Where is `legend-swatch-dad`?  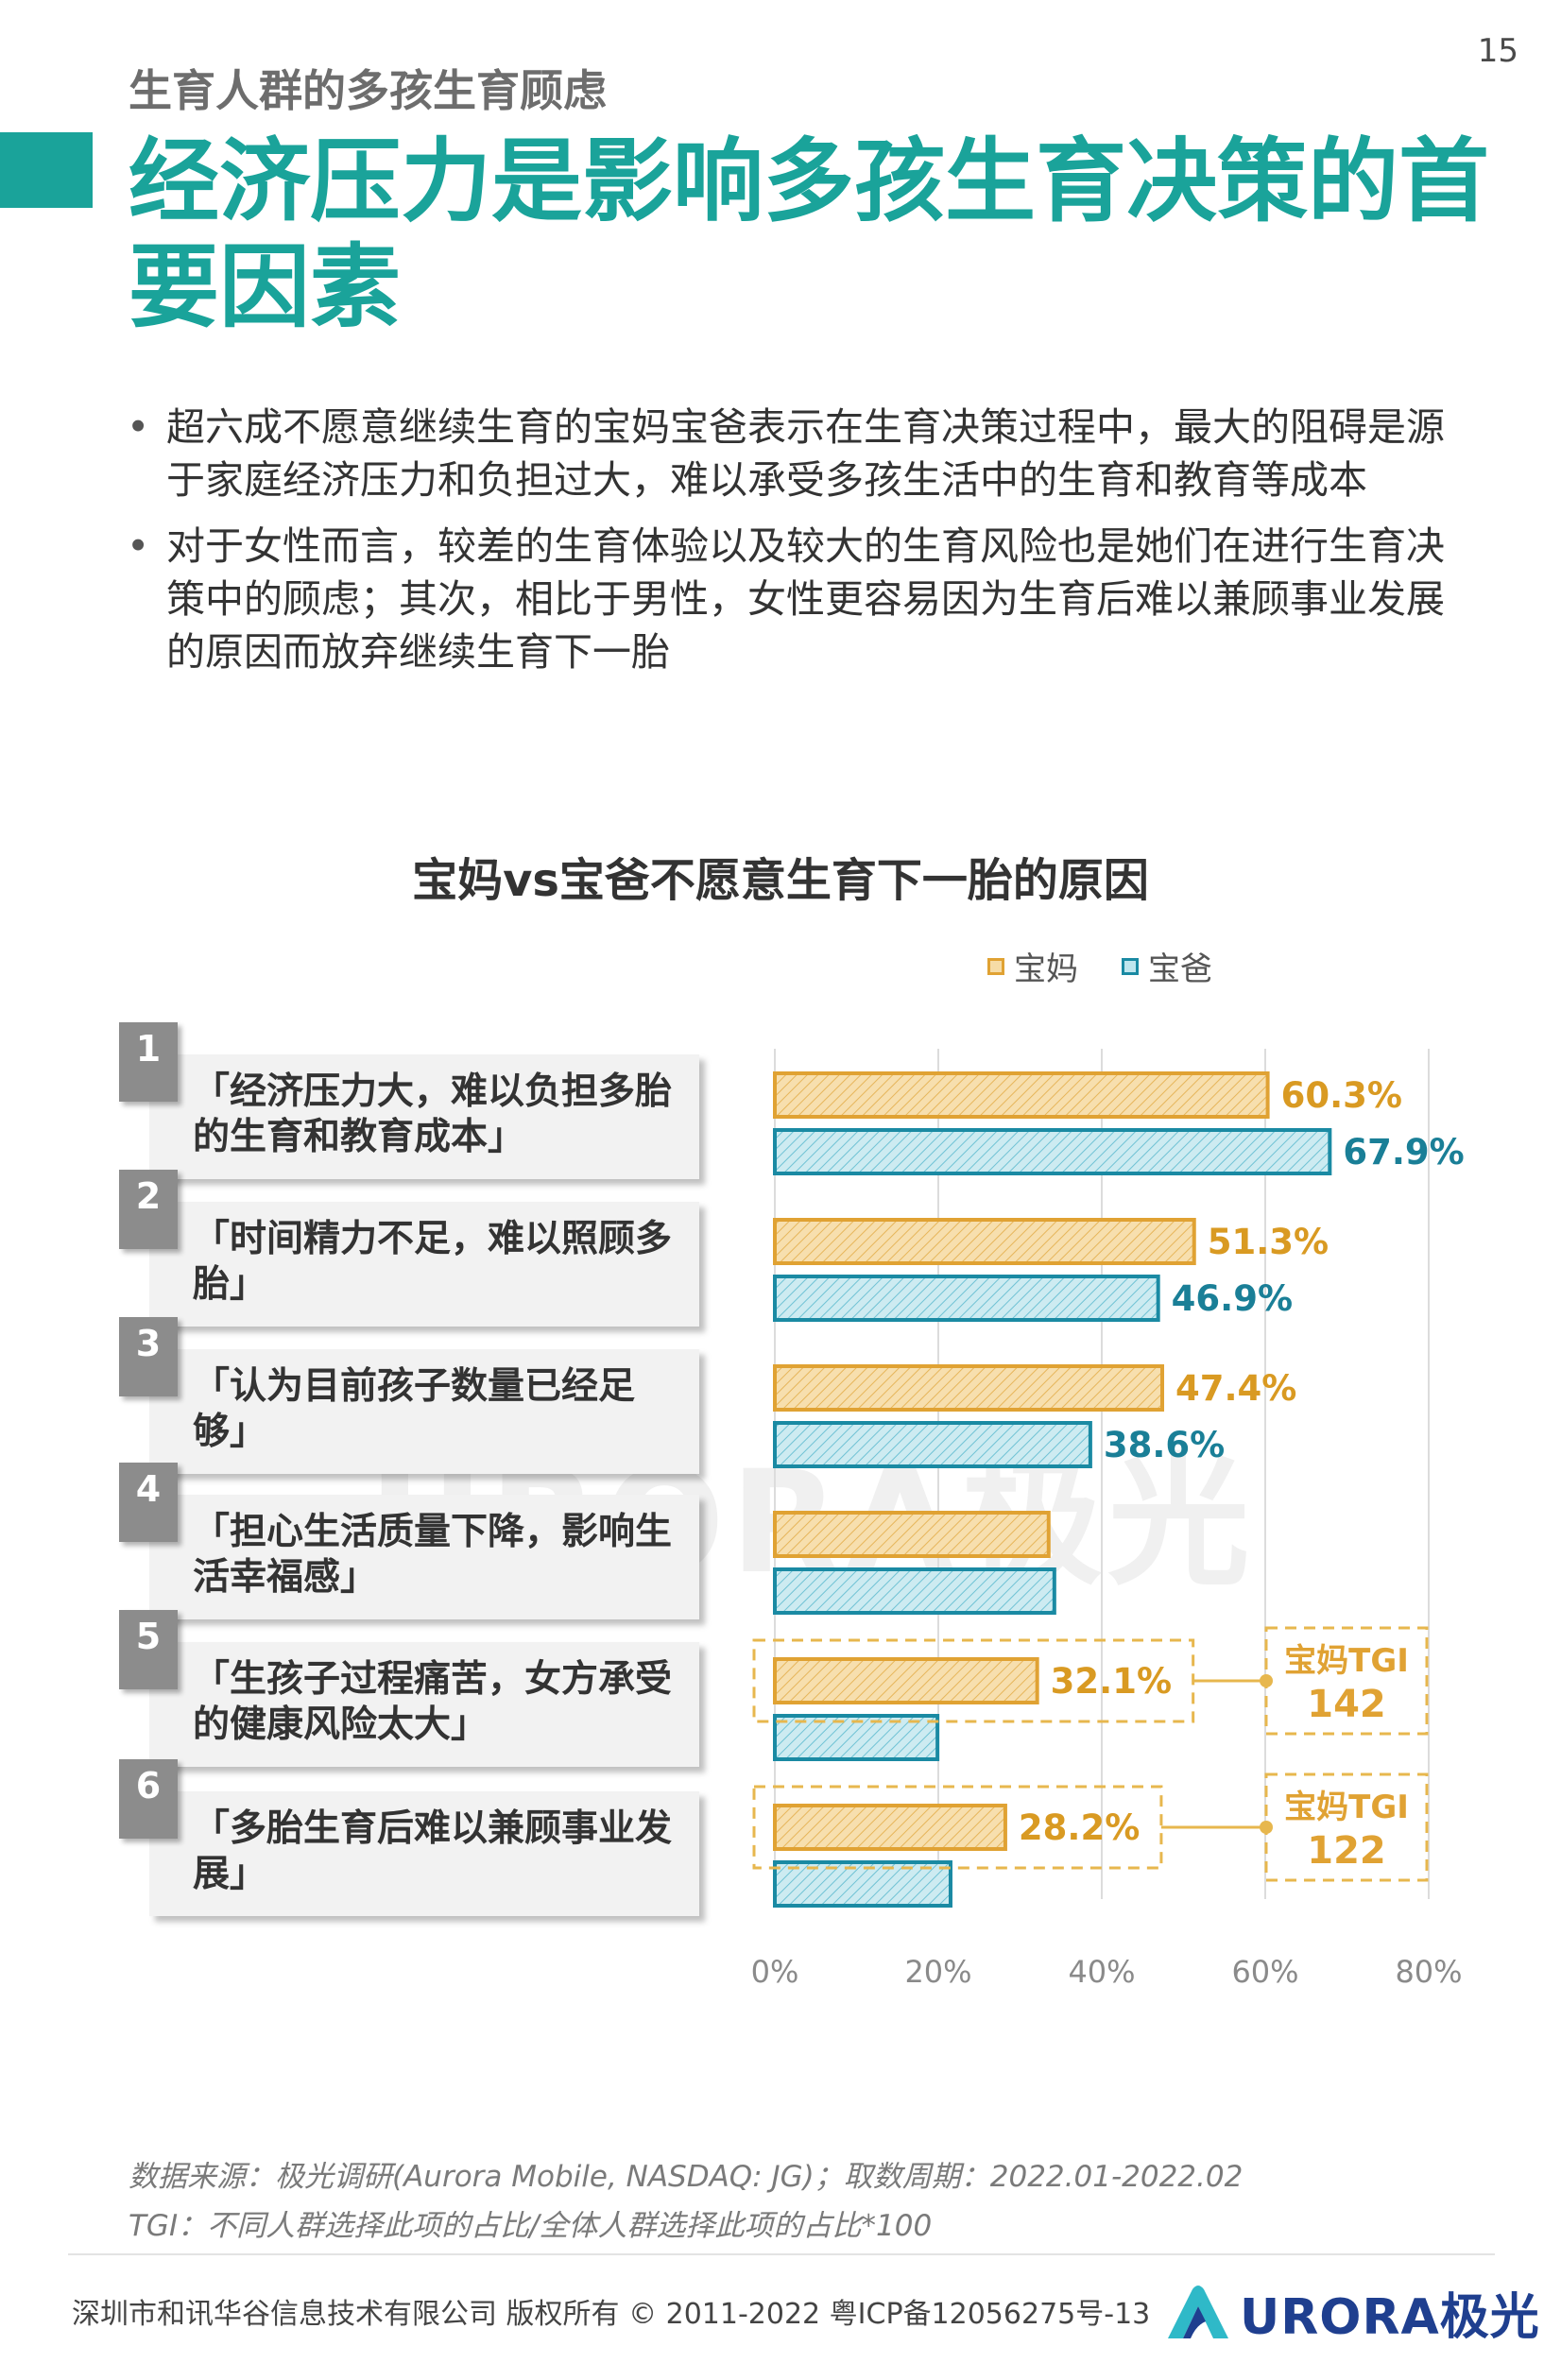 legend-swatch-dad is located at coordinates (1130, 966).